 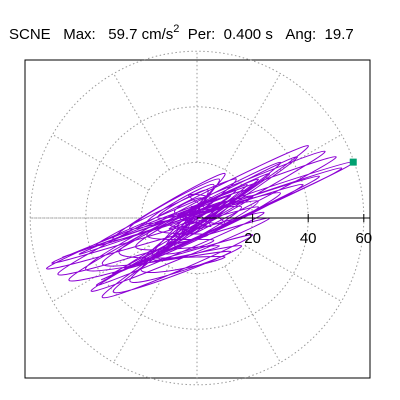 What do you see at coordinates (248, 34) in the screenshot?
I see `period-value: 0.400 s` at bounding box center [248, 34].